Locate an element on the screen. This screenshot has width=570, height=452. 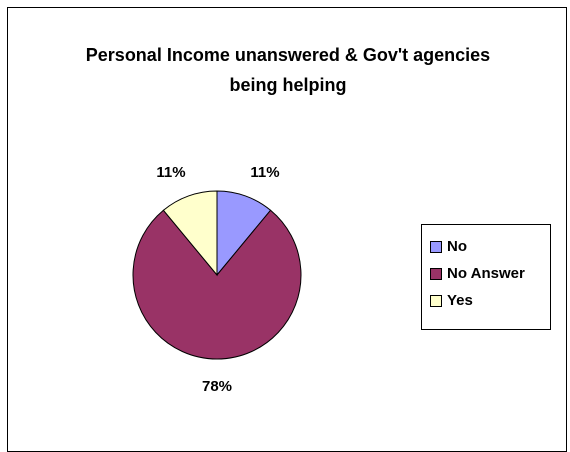
legend-item-no-answer: No Answer is located at coordinates (486, 273).